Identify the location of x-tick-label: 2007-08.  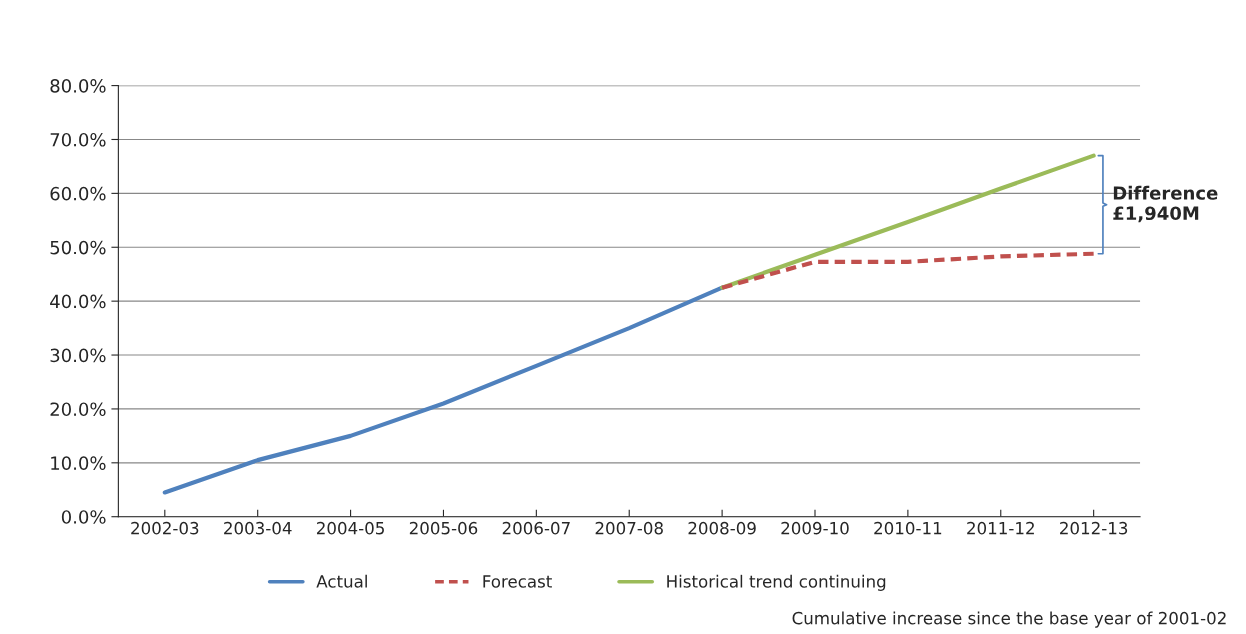
(629, 528).